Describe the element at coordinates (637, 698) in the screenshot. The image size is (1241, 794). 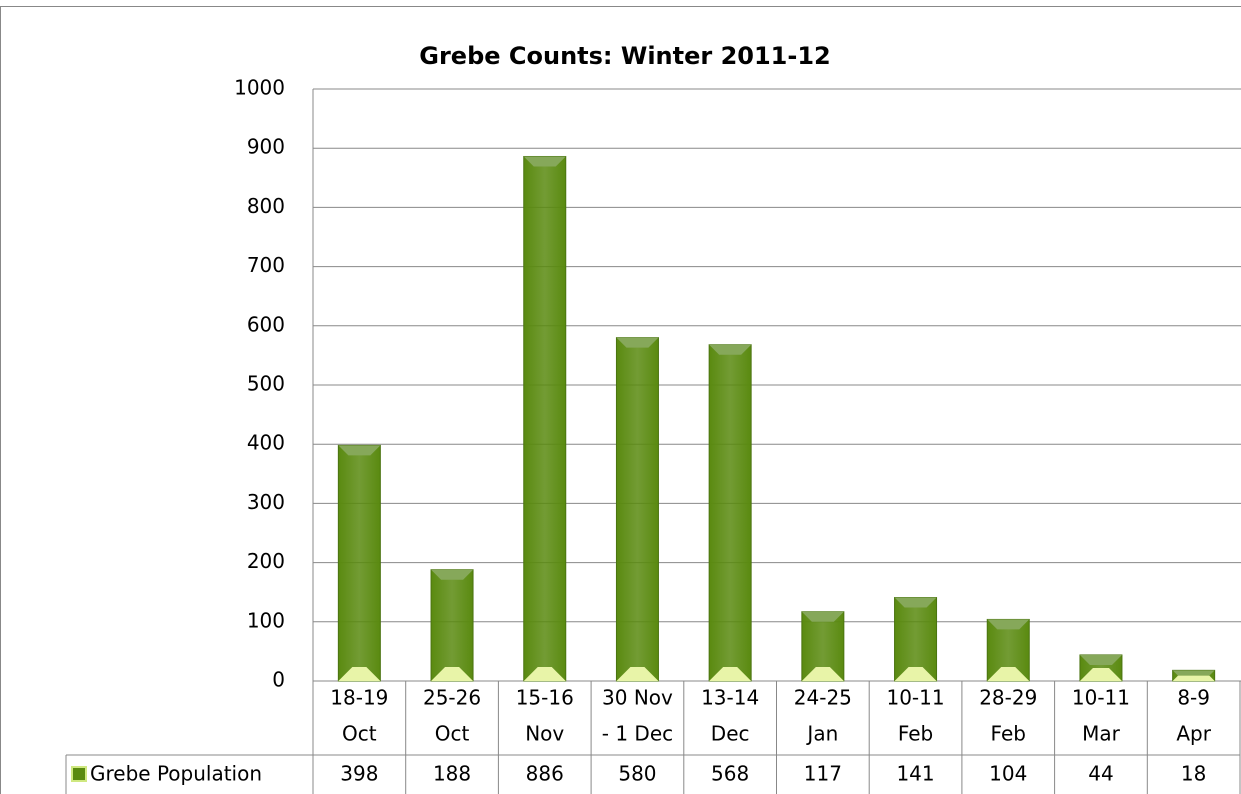
I see `x-tick-label: 30 Nov` at that location.